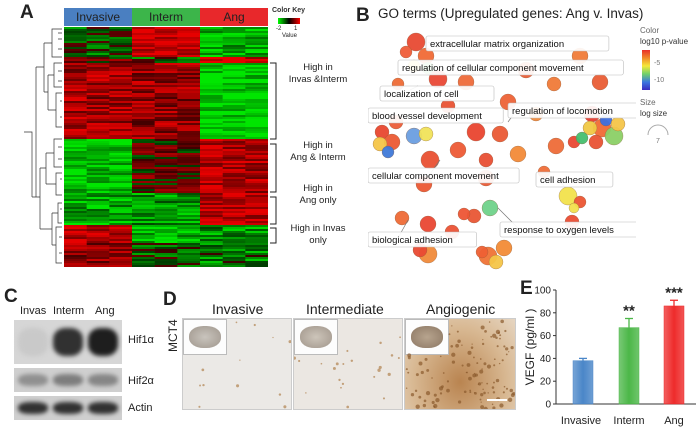 Image resolution: width=700 pixels, height=435 pixels. What do you see at coordinates (205, 337) in the screenshot?
I see `inset-brain-invasive` at bounding box center [205, 337].